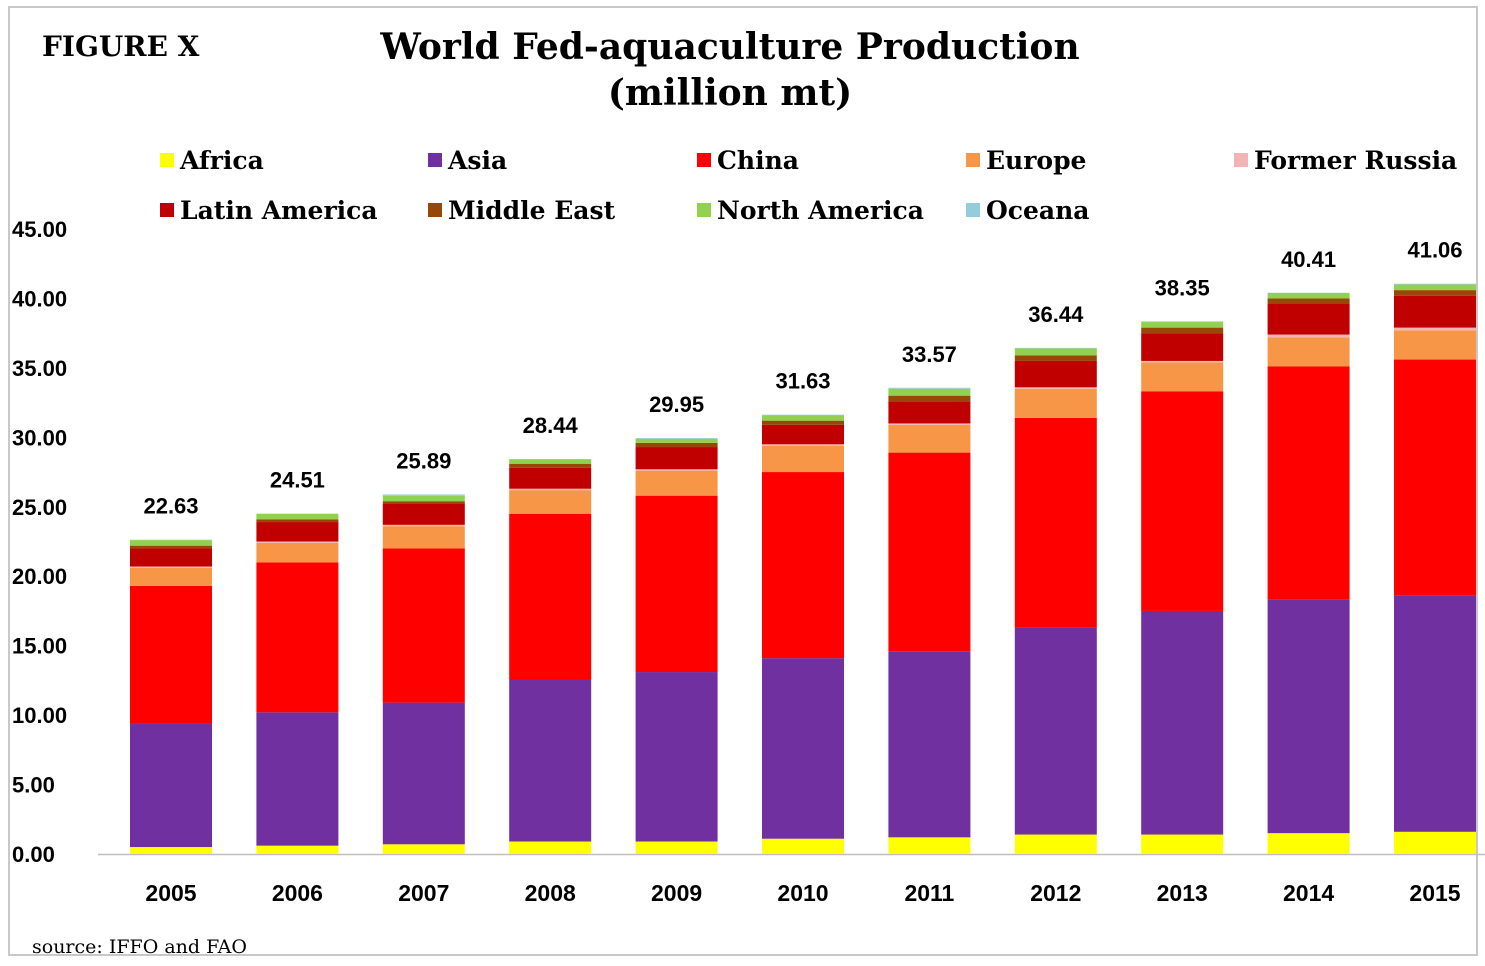  I want to click on bar-stack-2014, so click(1308, 573).